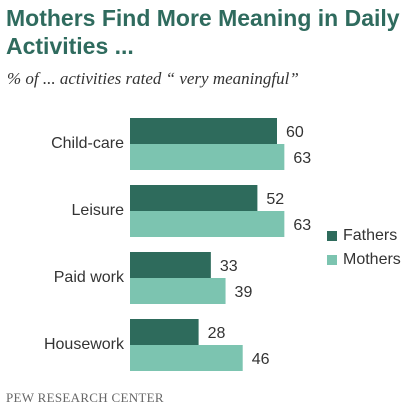 Image resolution: width=416 pixels, height=411 pixels. What do you see at coordinates (332, 236) in the screenshot?
I see `legend-swatch-fathers` at bounding box center [332, 236].